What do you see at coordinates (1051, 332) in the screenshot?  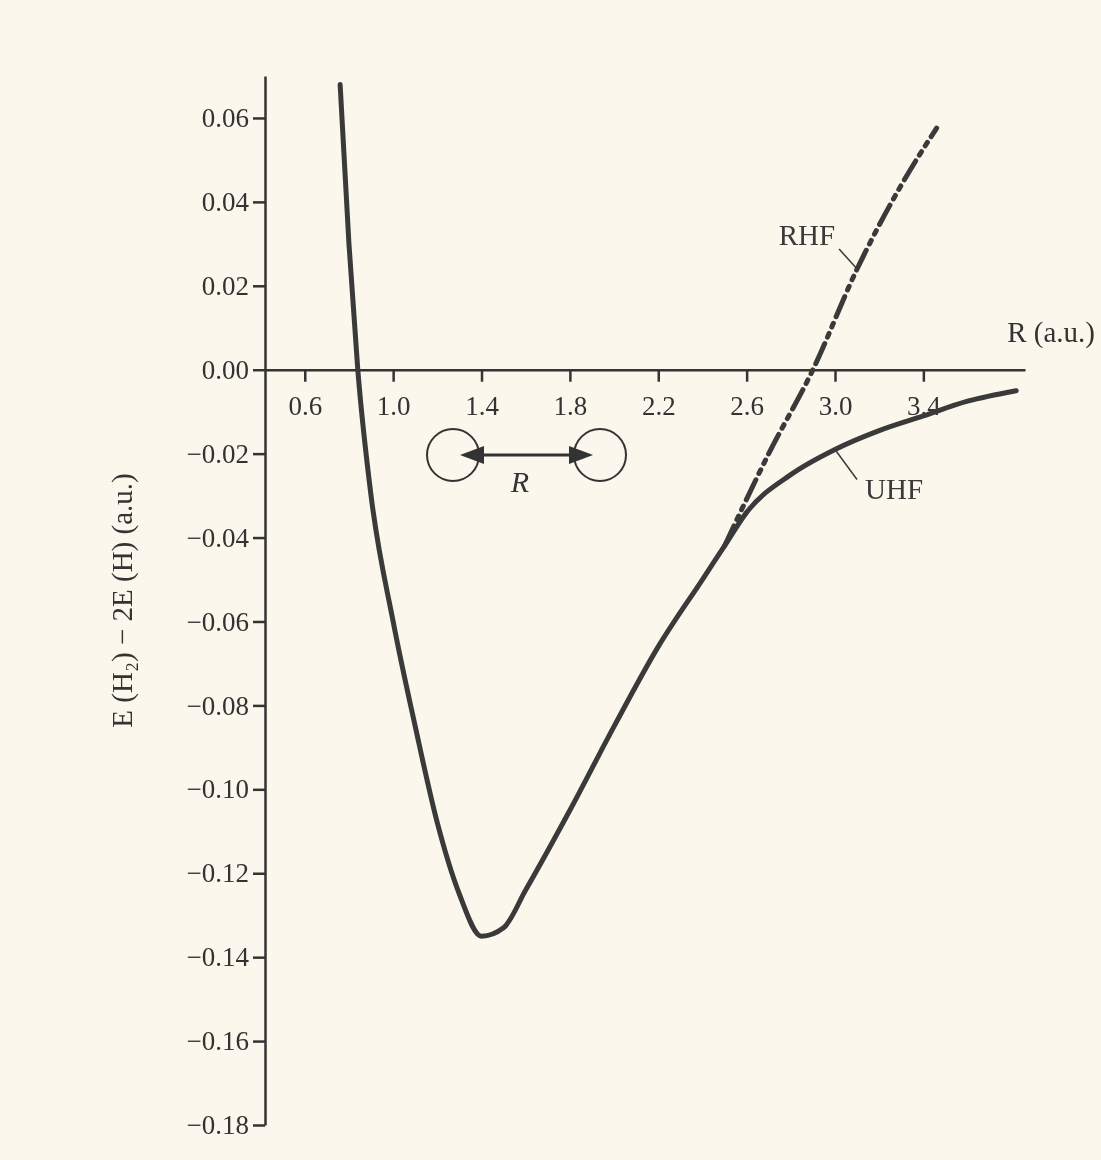 I see `x-axis-title: R (a.u.)` at bounding box center [1051, 332].